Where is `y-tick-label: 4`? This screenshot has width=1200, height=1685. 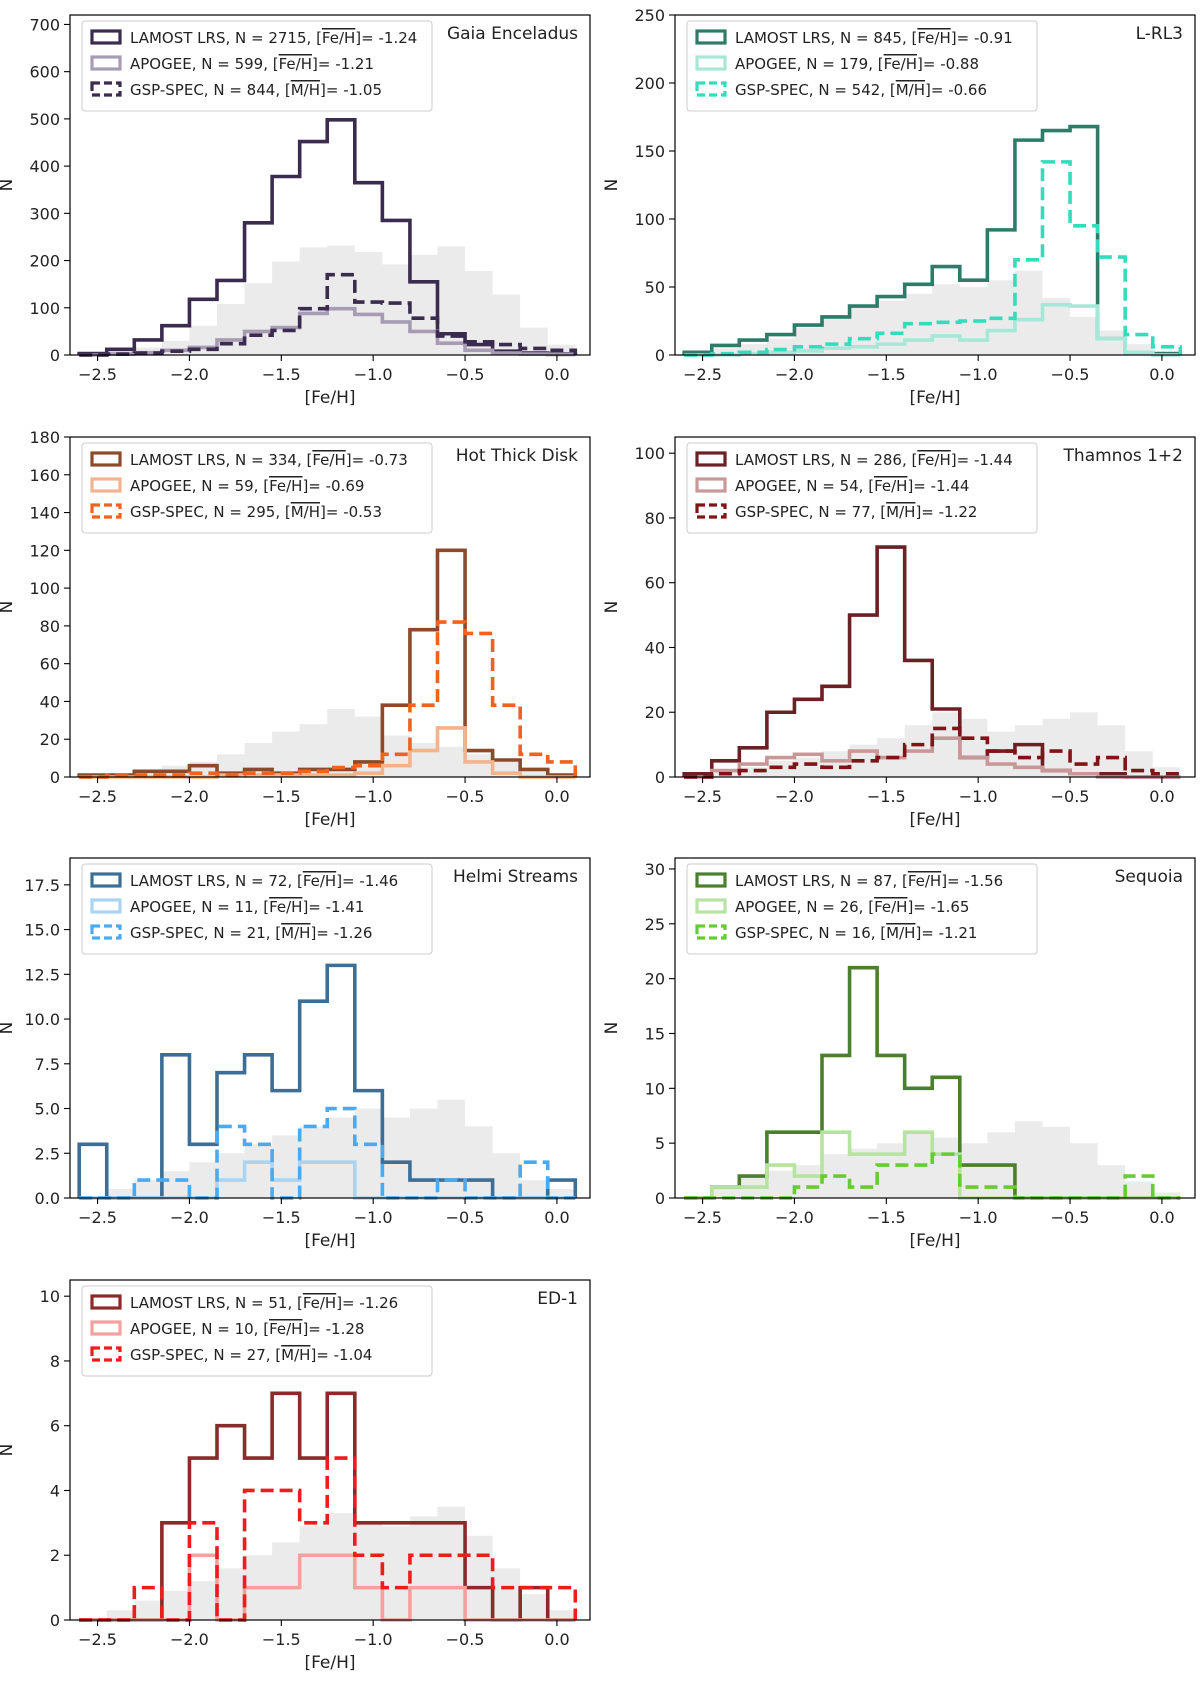 y-tick-label: 4 is located at coordinates (55, 1490).